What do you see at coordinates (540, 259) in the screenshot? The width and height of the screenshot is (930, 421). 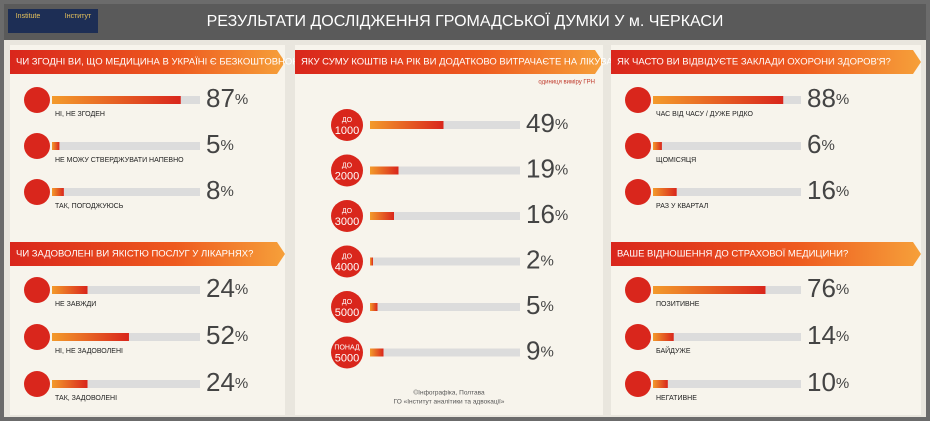 I see `value-label: 2%` at bounding box center [540, 259].